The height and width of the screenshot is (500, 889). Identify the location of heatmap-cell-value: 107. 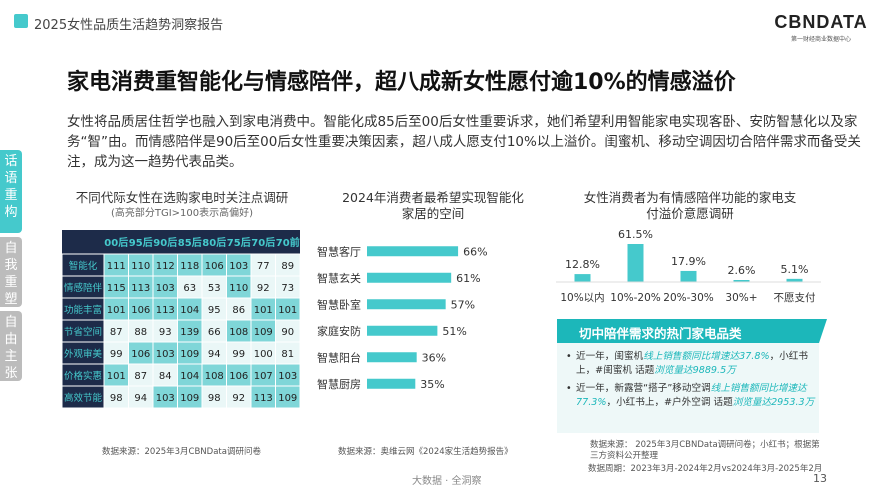
(263, 376).